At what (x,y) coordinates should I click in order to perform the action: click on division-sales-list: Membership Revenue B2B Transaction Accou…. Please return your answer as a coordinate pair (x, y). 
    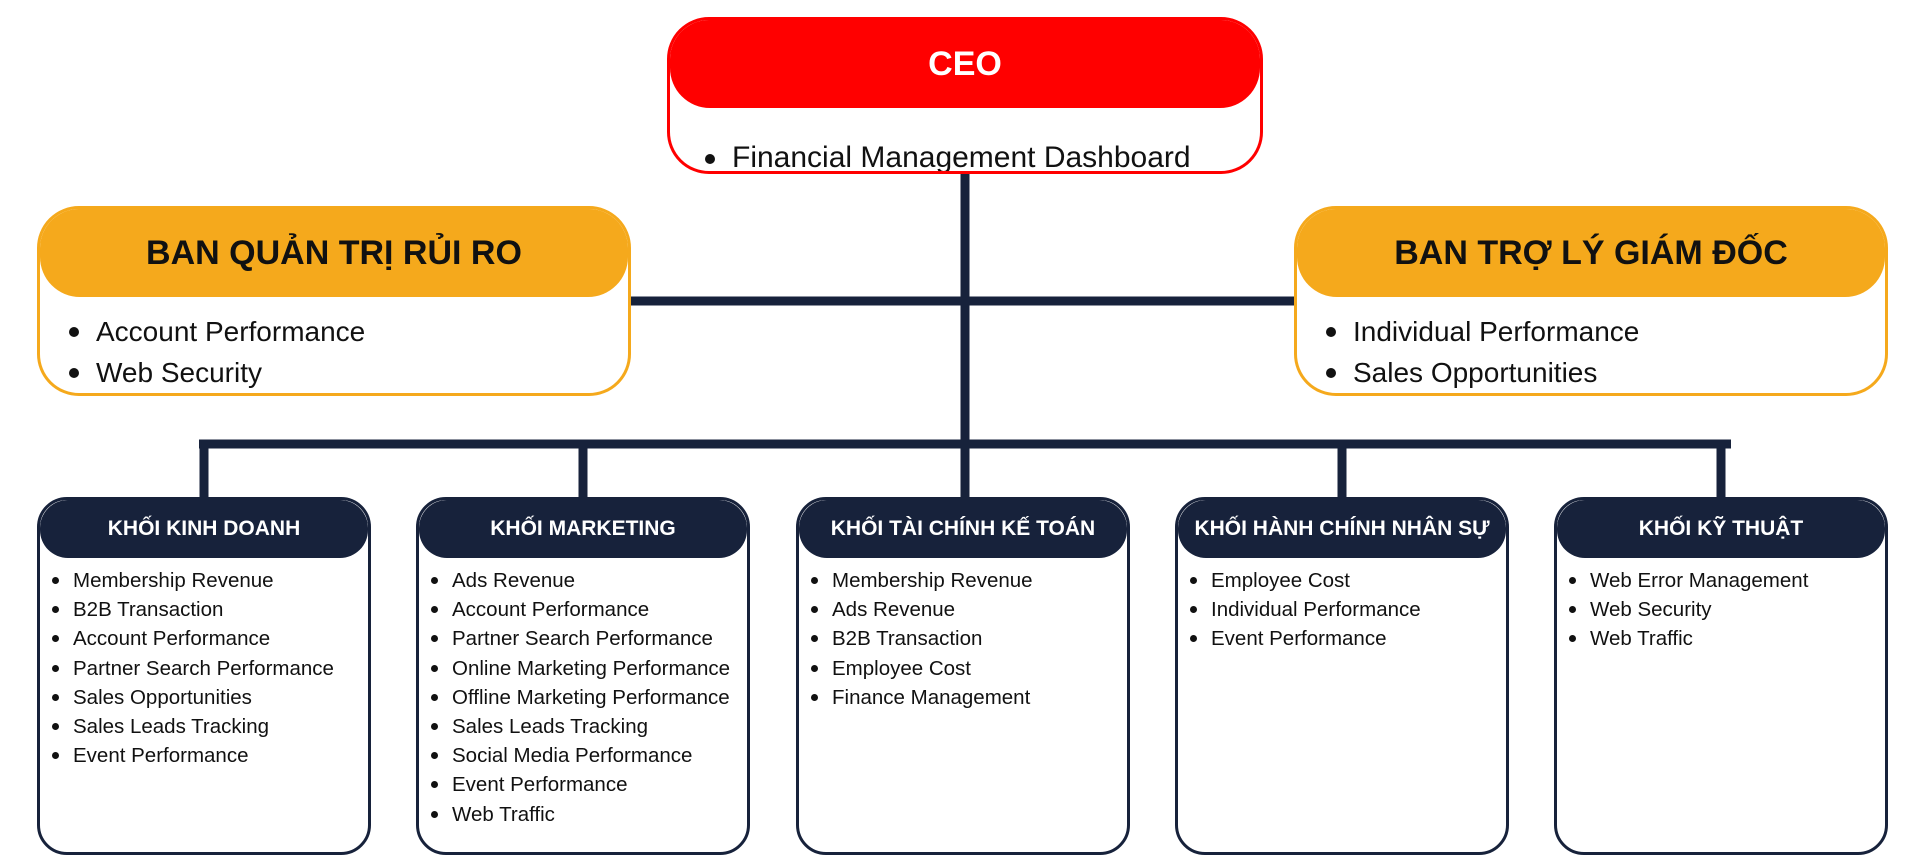
    Looking at the image, I should click on (204, 664).